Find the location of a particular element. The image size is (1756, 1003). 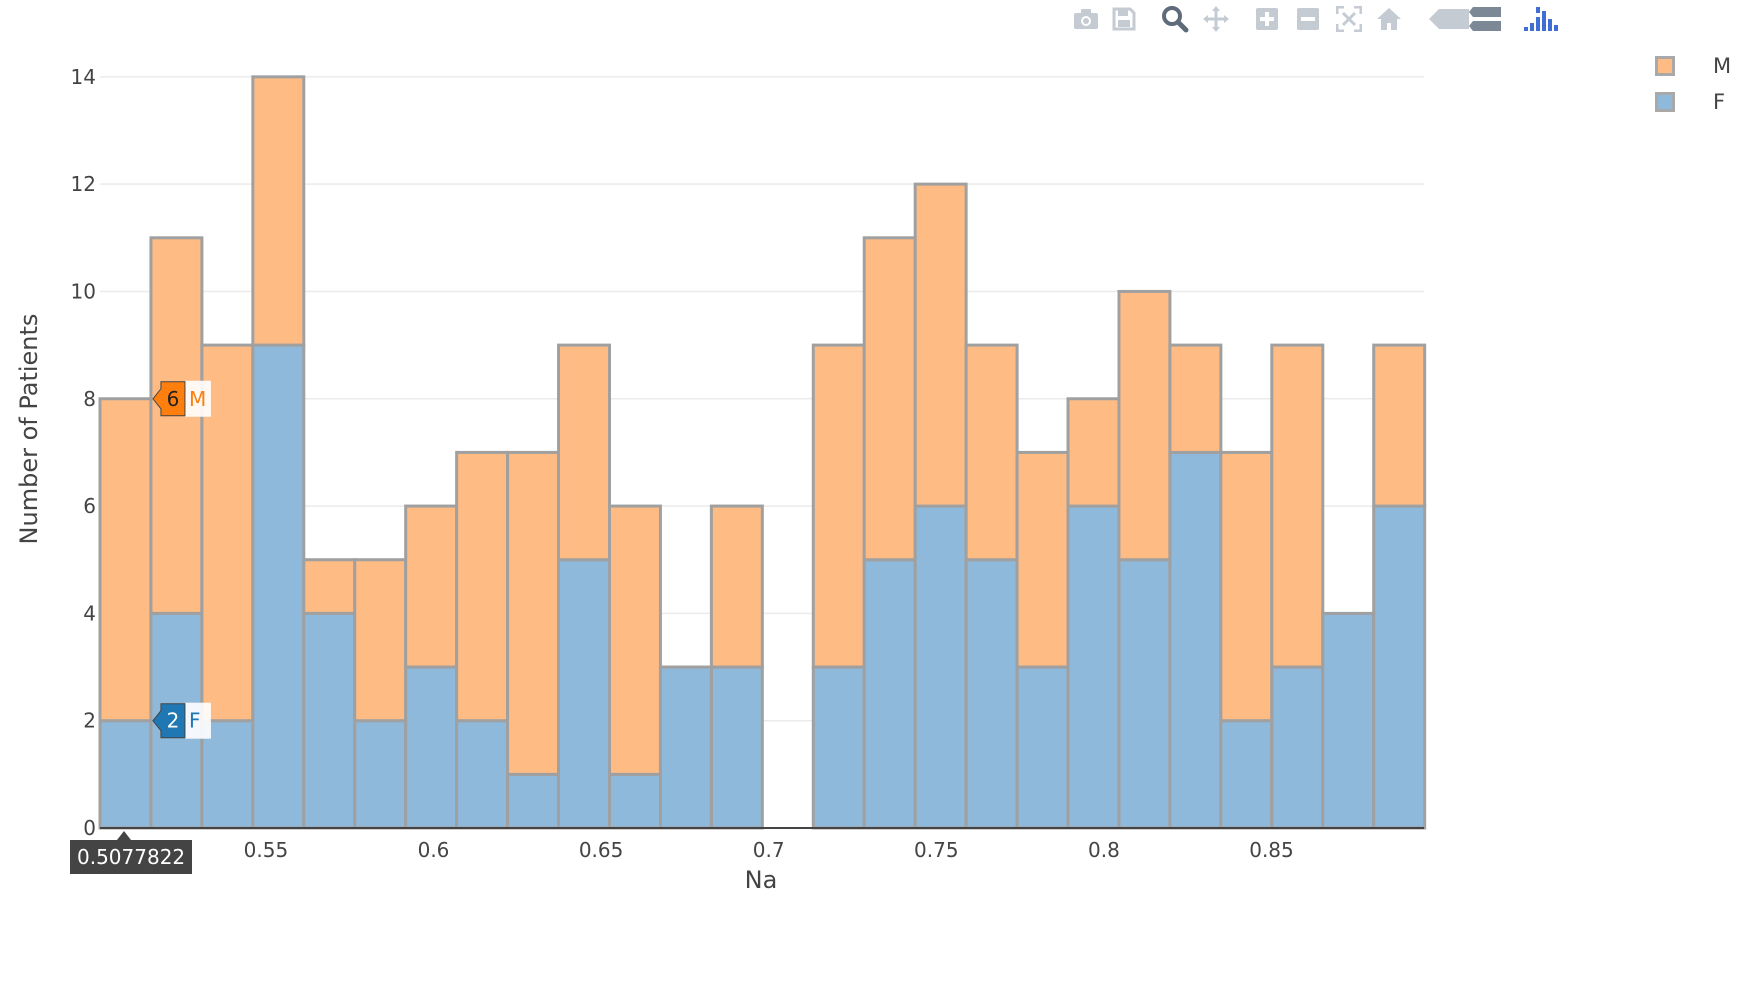

legend-label-m: M is located at coordinates (1722, 66).